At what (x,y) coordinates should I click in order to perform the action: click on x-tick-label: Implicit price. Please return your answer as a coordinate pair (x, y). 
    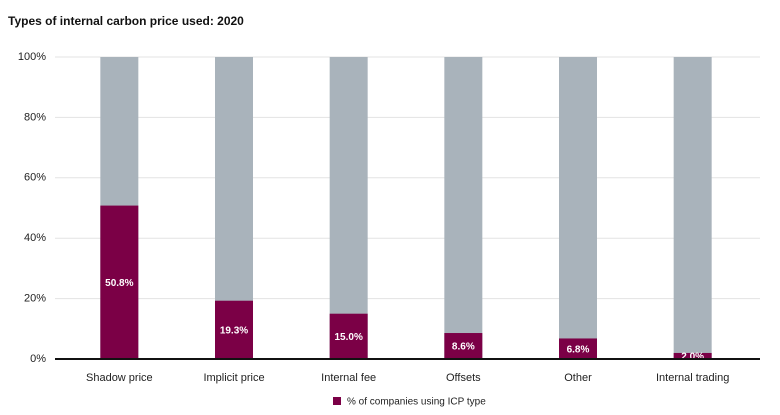
    Looking at the image, I should click on (233, 378).